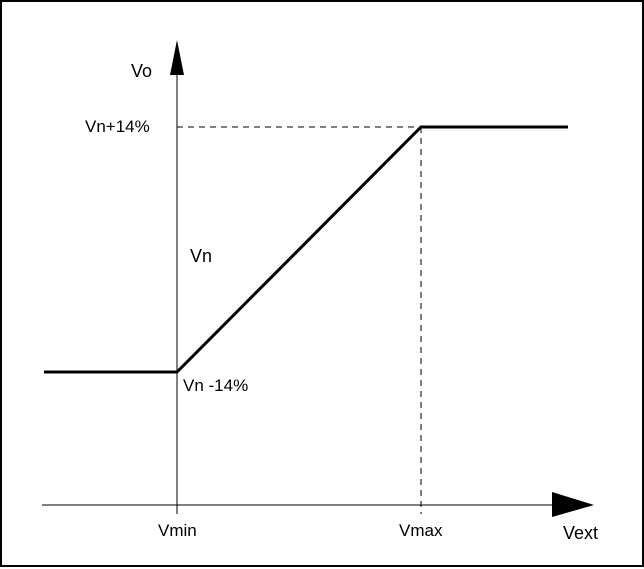  I want to click on nominal-label: Vn, so click(201, 256).